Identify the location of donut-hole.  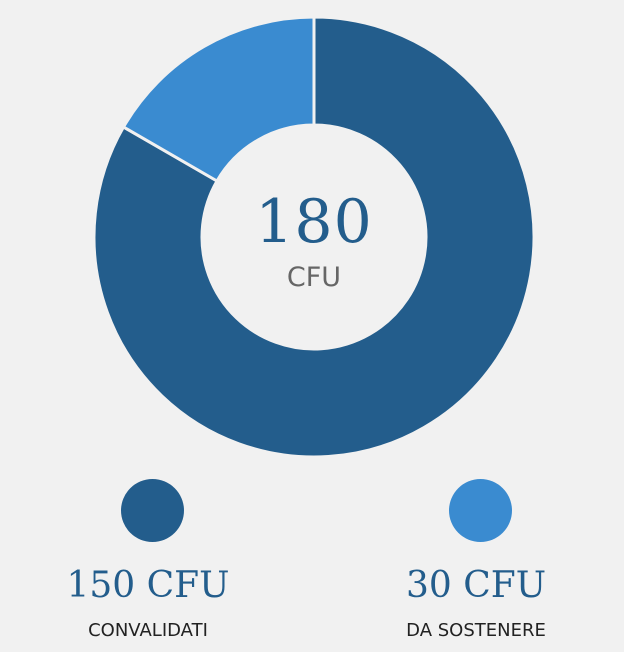
(314, 237).